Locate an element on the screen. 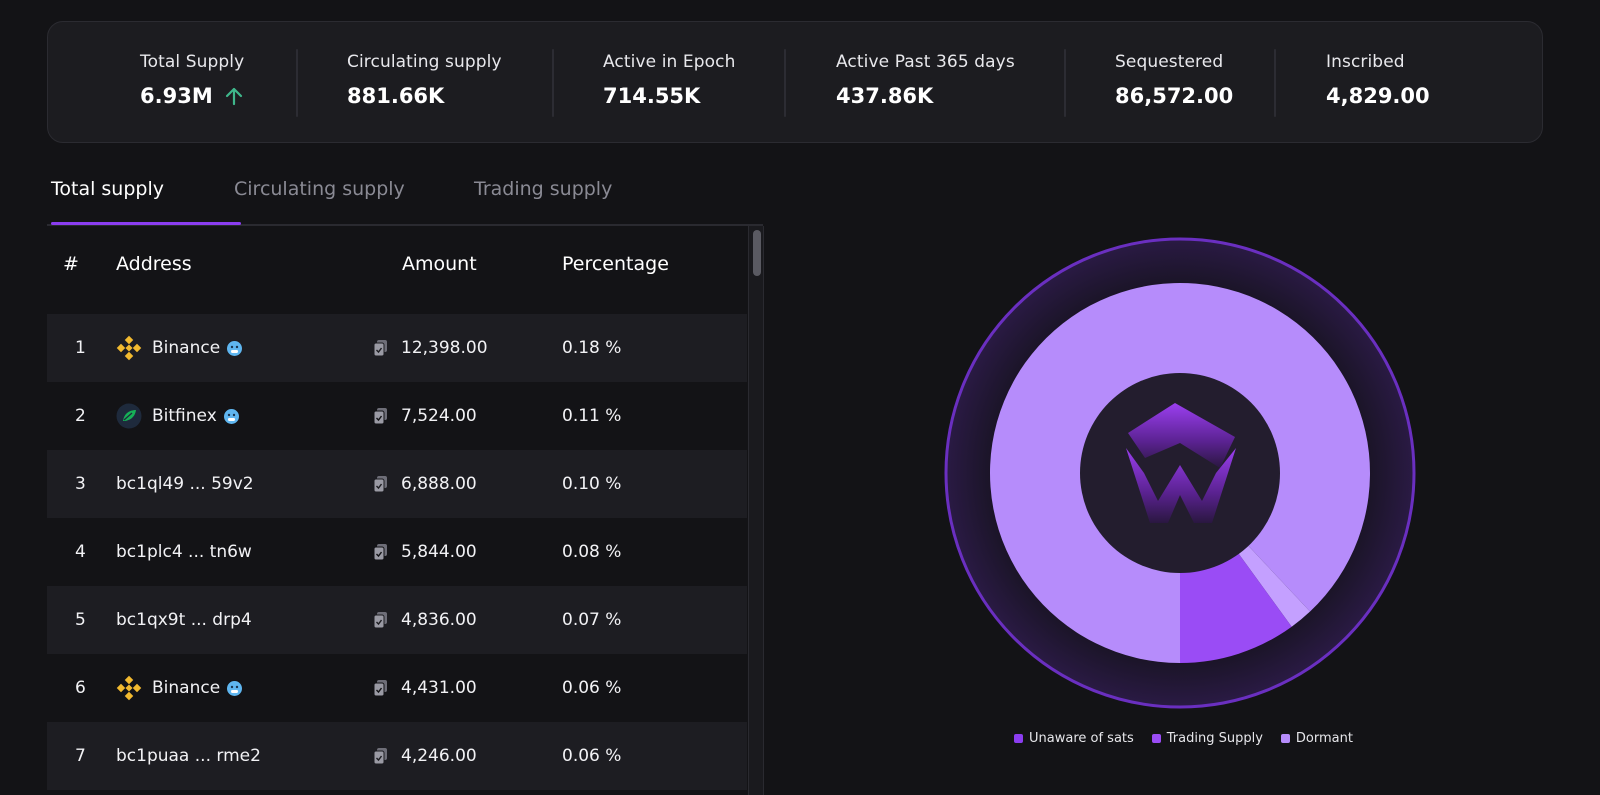 This screenshot has width=1600, height=795. row-amount: 7,524.00 is located at coordinates (439, 416).